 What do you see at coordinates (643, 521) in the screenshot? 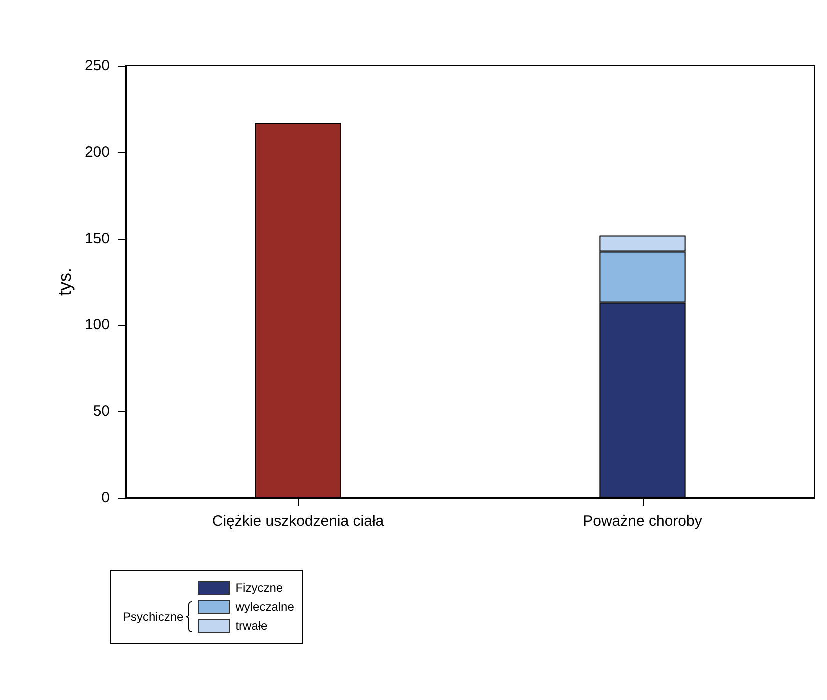
I see `x-tick-label: Poważne choroby` at bounding box center [643, 521].